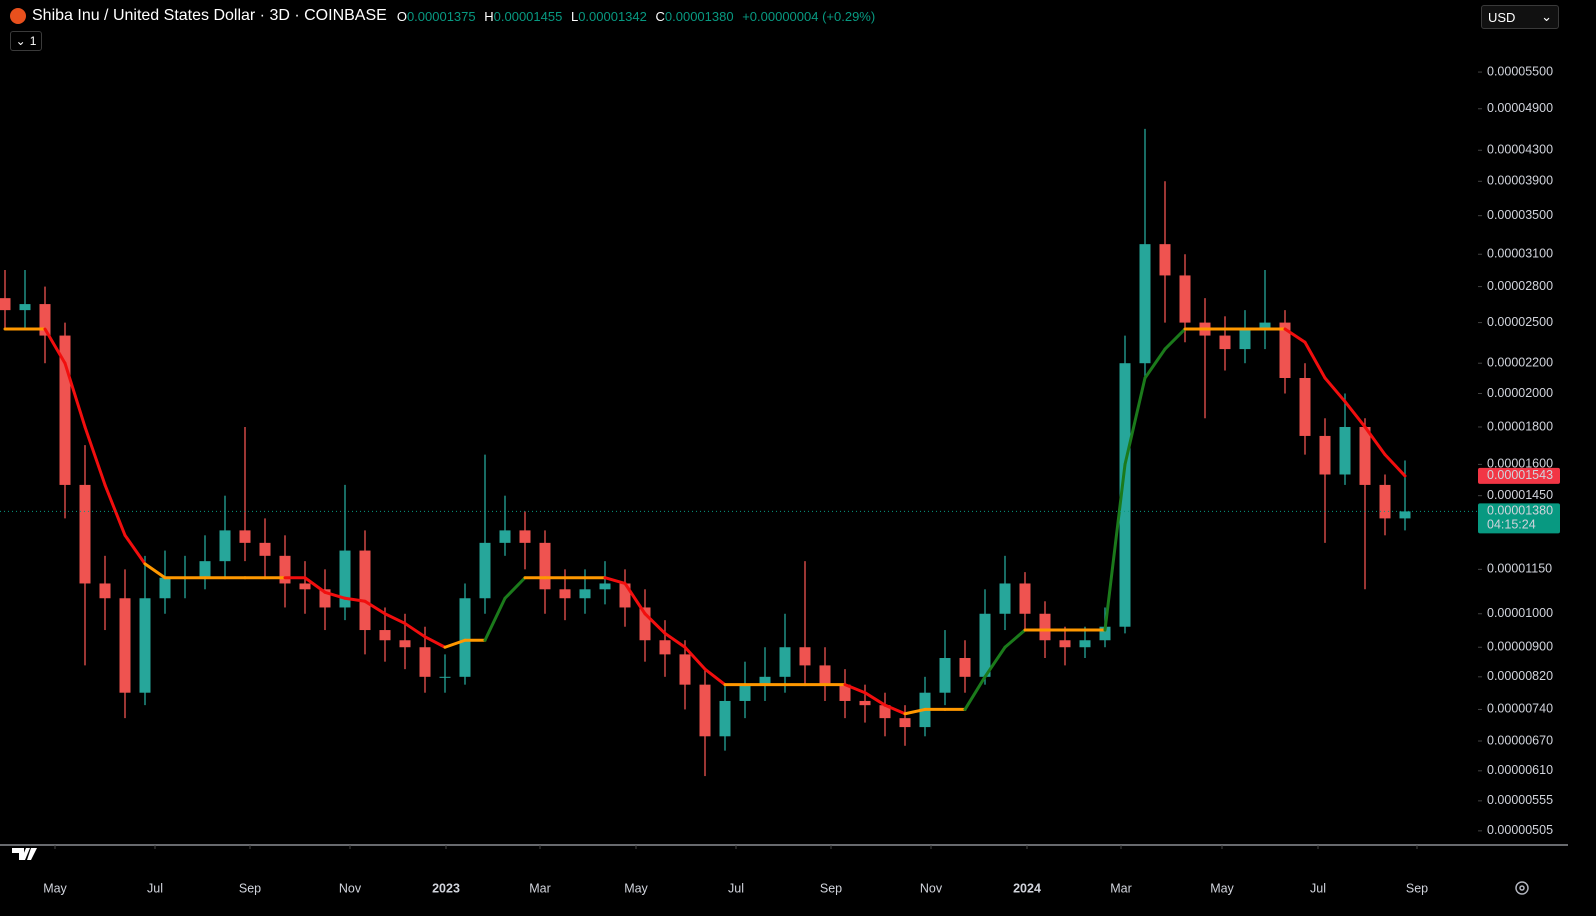 This screenshot has width=1596, height=916. Describe the element at coordinates (931, 888) in the screenshot. I see `x-tick-label: Nov` at that location.